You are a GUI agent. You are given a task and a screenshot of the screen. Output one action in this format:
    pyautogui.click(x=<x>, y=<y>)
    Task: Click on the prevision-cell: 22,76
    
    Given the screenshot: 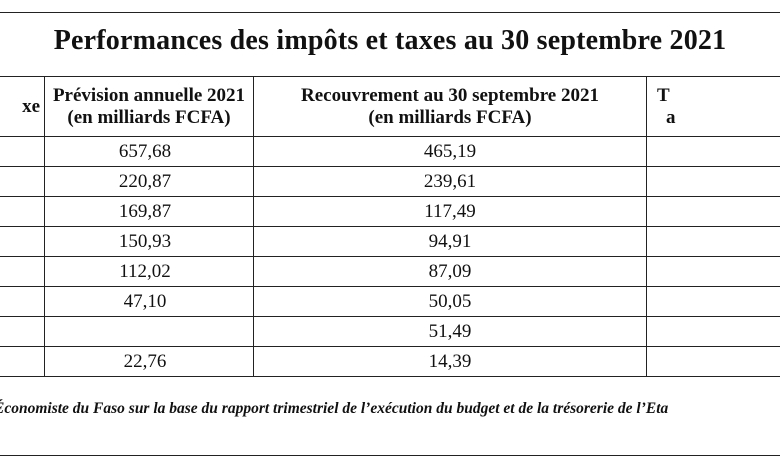 What is the action you would take?
    pyautogui.click(x=149, y=361)
    